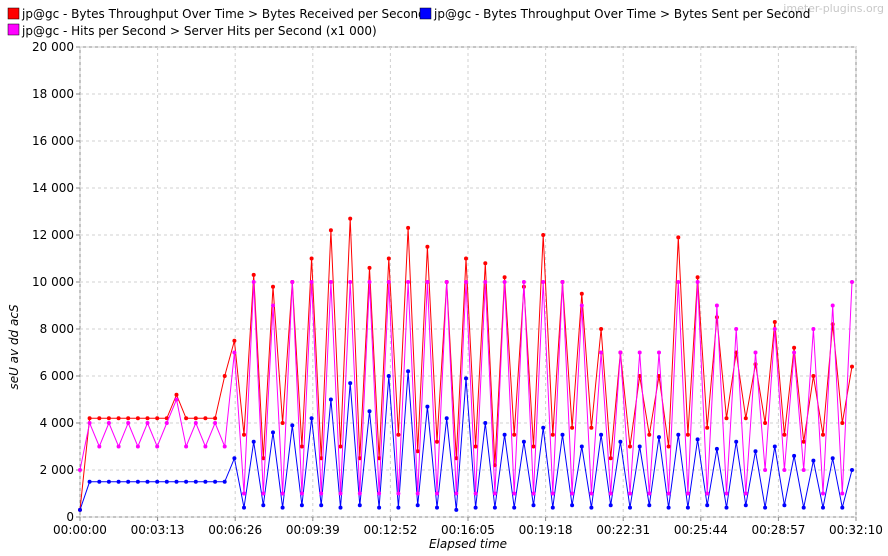  What do you see at coordinates (70, 517) in the screenshot?
I see `y-tick-label: 0` at bounding box center [70, 517].